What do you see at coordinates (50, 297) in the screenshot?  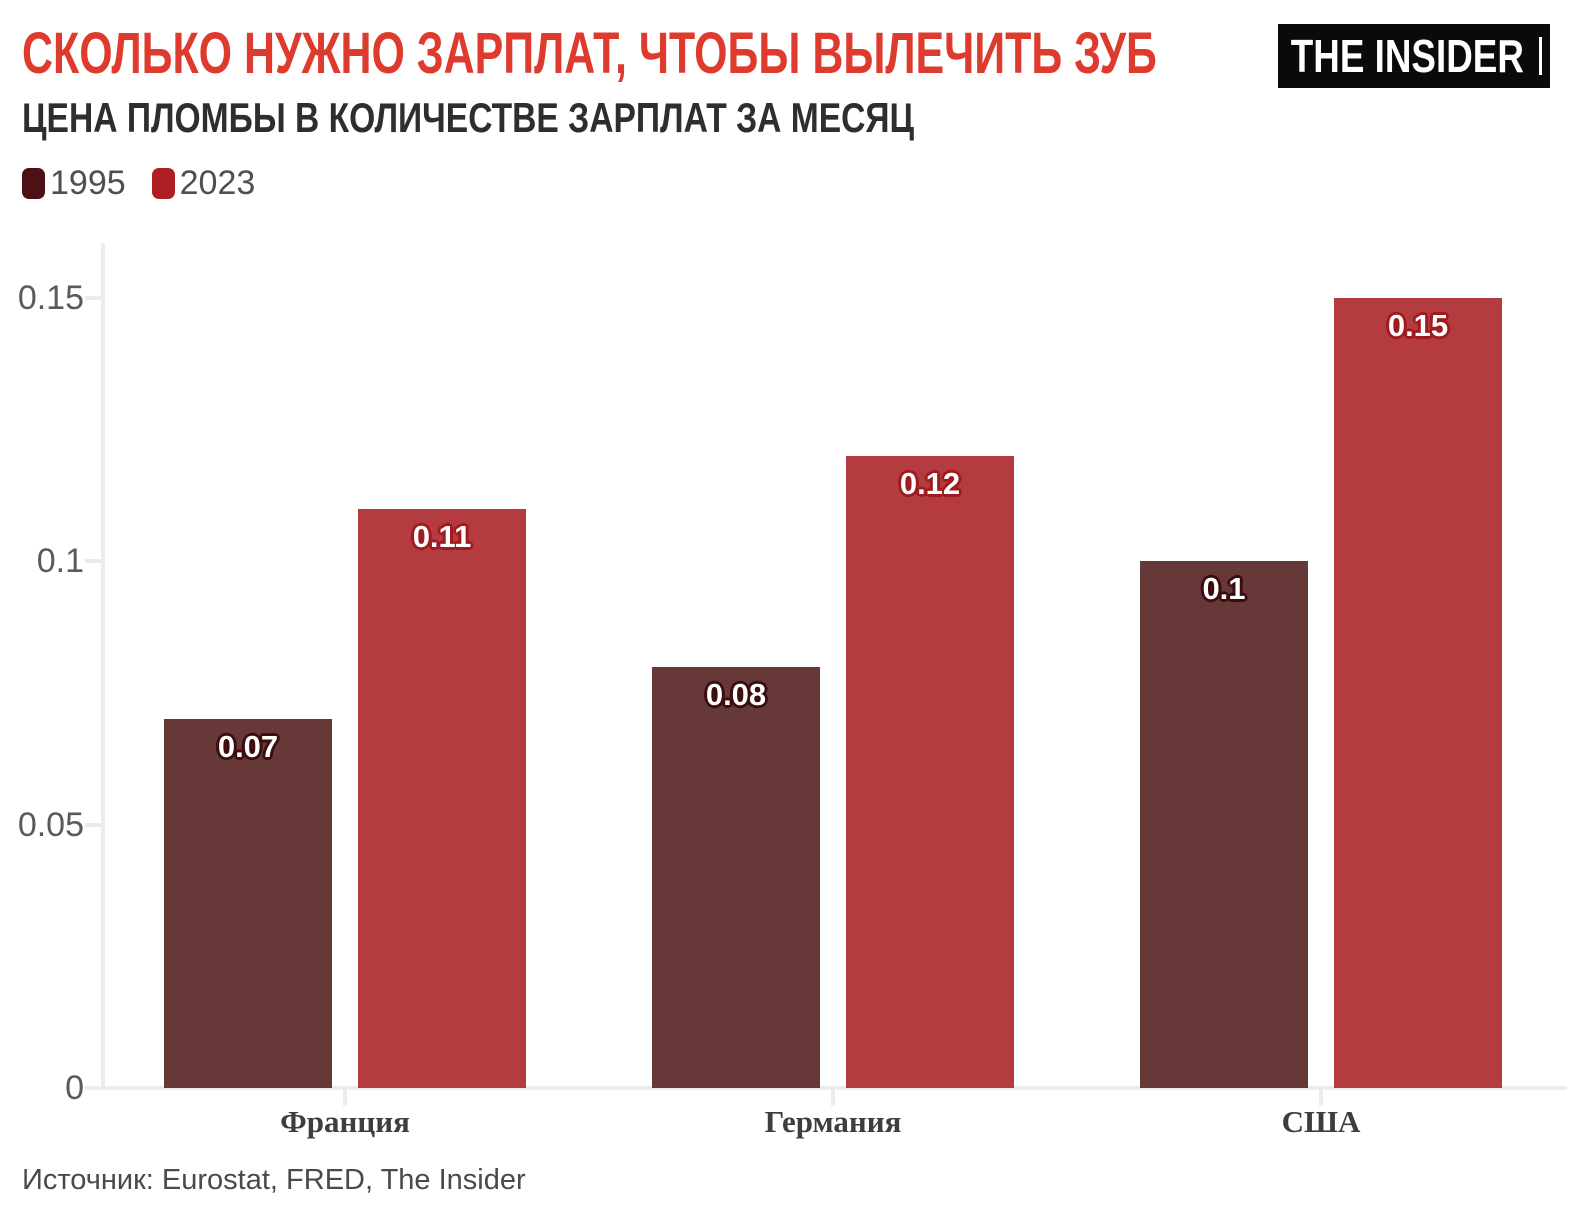 I see `y-tick-label: 0.15` at bounding box center [50, 297].